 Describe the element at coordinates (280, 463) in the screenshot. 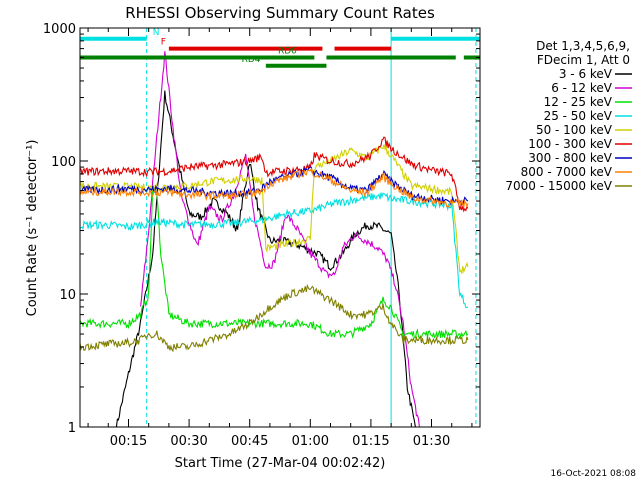

I see `x-axis-label: Start Time (27-Mar-04 00:02:42)` at that location.